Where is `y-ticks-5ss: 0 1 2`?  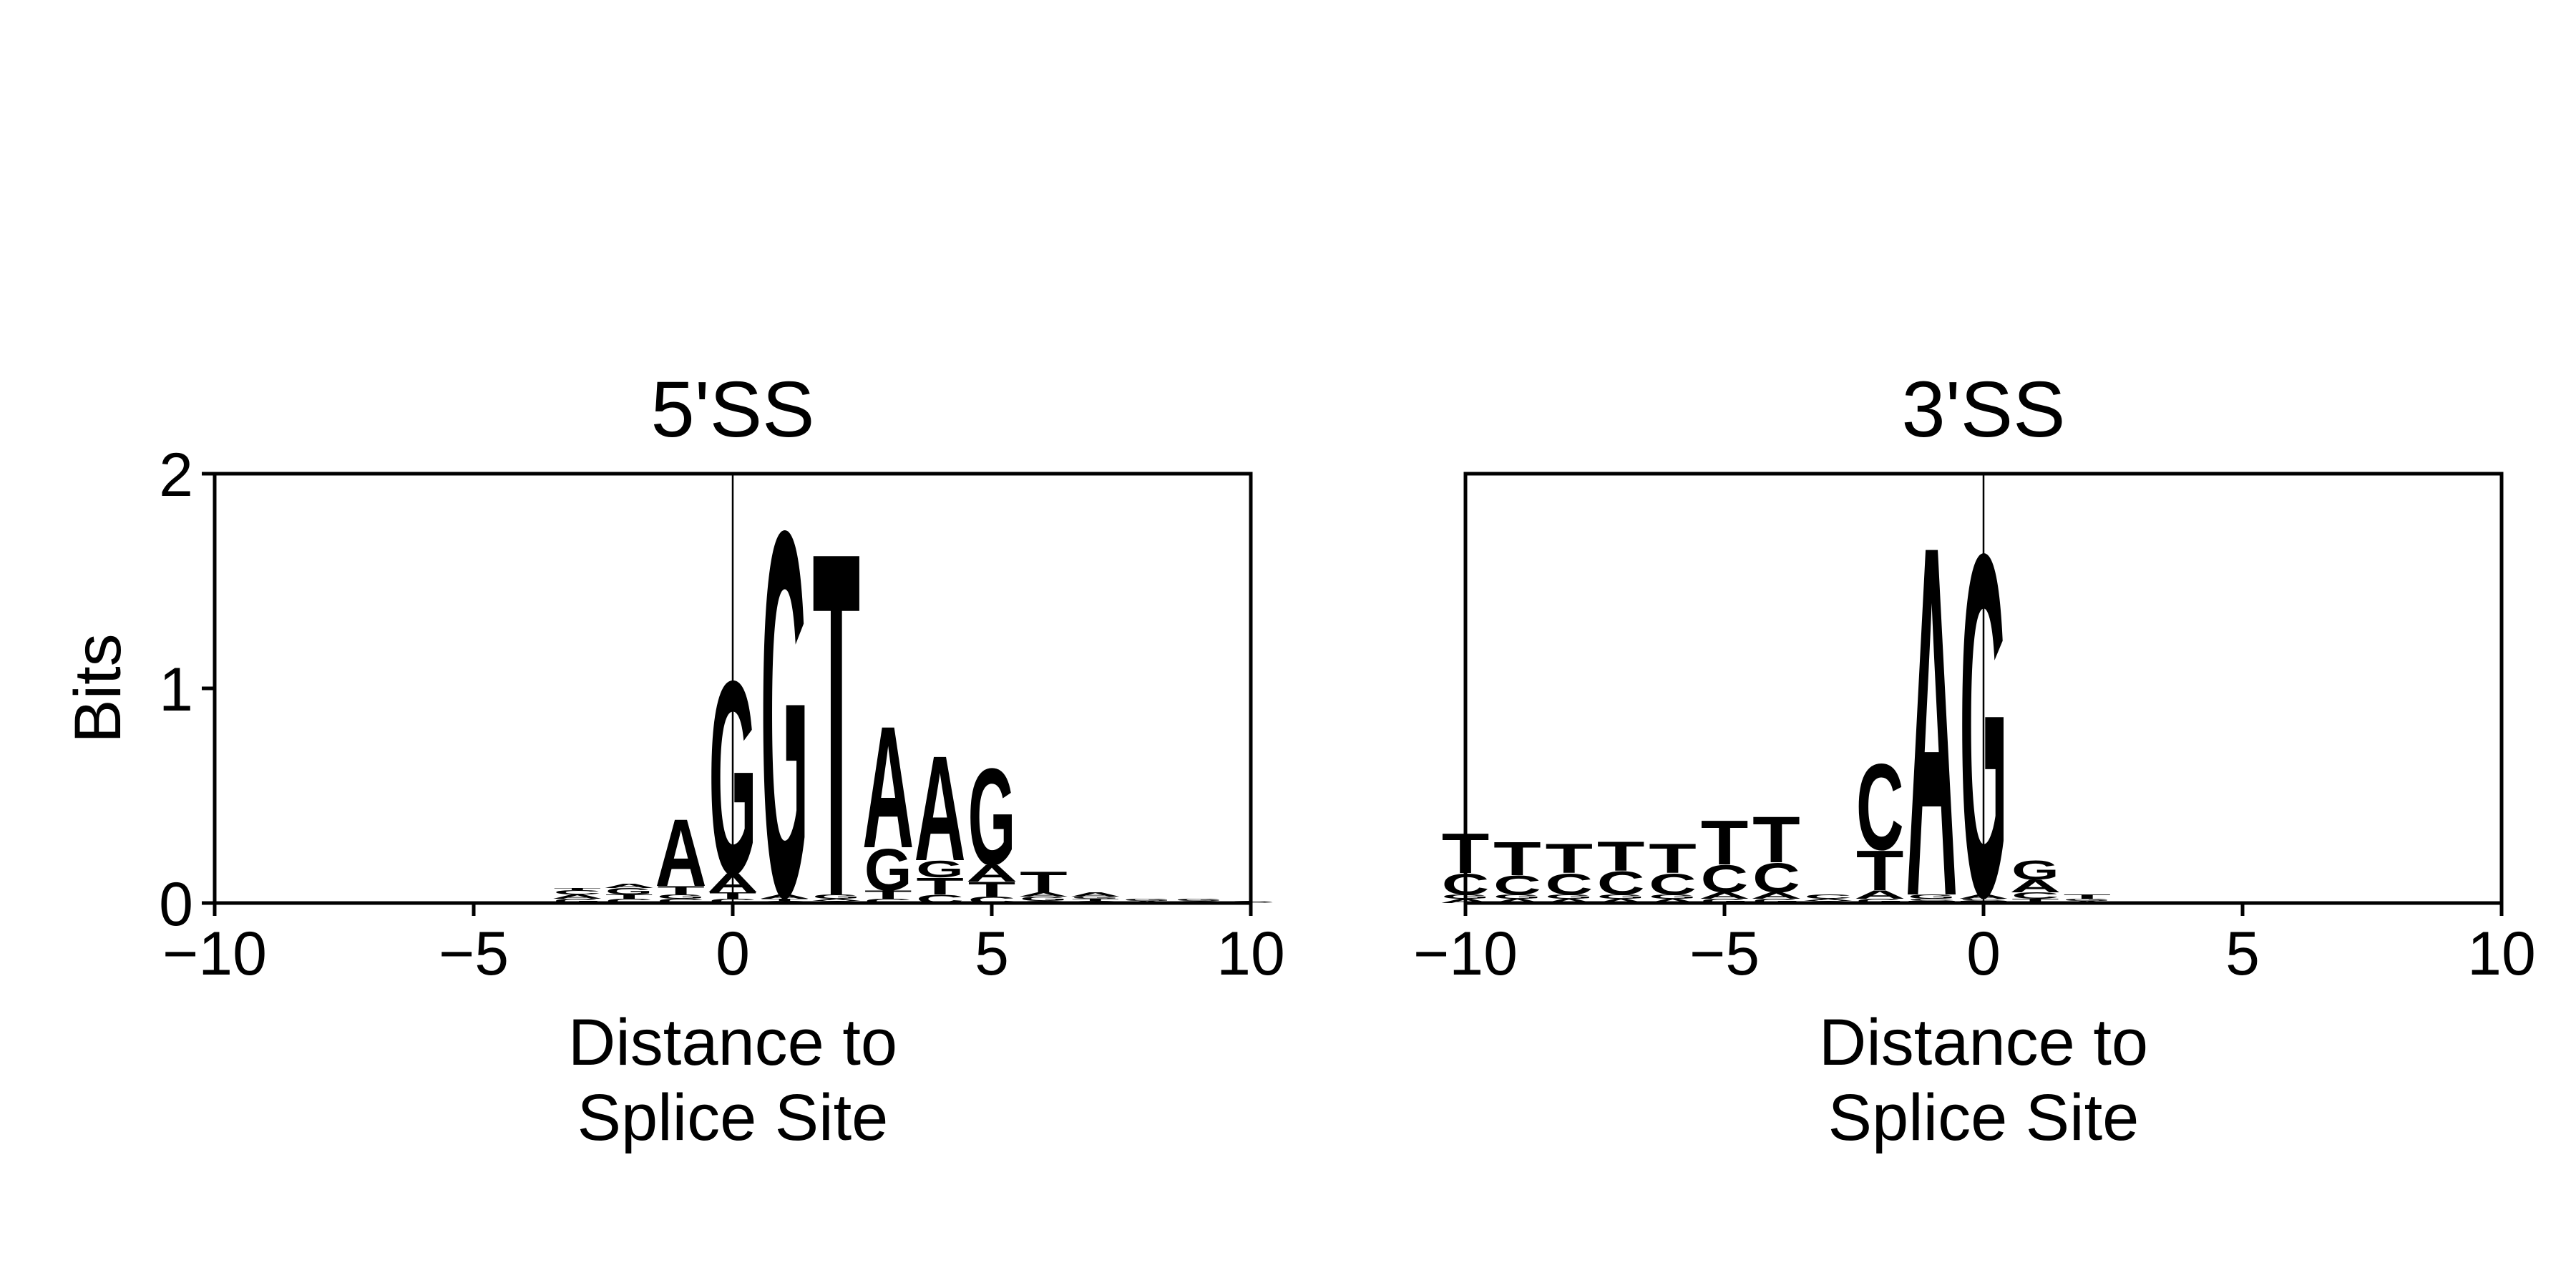 y-ticks-5ss: 0 1 2 is located at coordinates (187, 690).